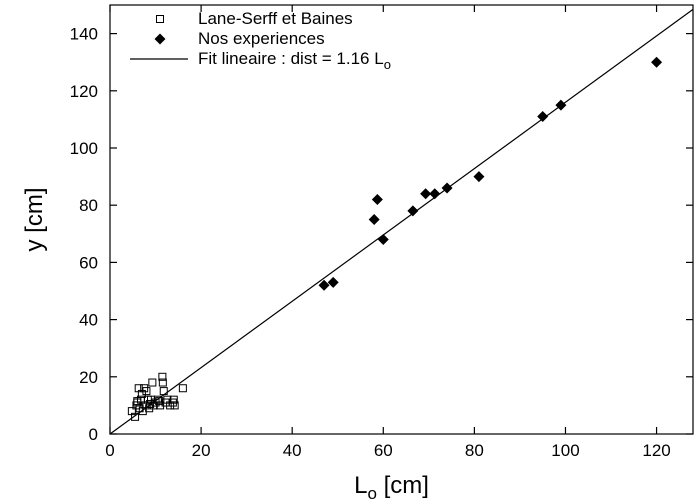  What do you see at coordinates (88, 377) in the screenshot?
I see `y-tick-label: 20` at bounding box center [88, 377].